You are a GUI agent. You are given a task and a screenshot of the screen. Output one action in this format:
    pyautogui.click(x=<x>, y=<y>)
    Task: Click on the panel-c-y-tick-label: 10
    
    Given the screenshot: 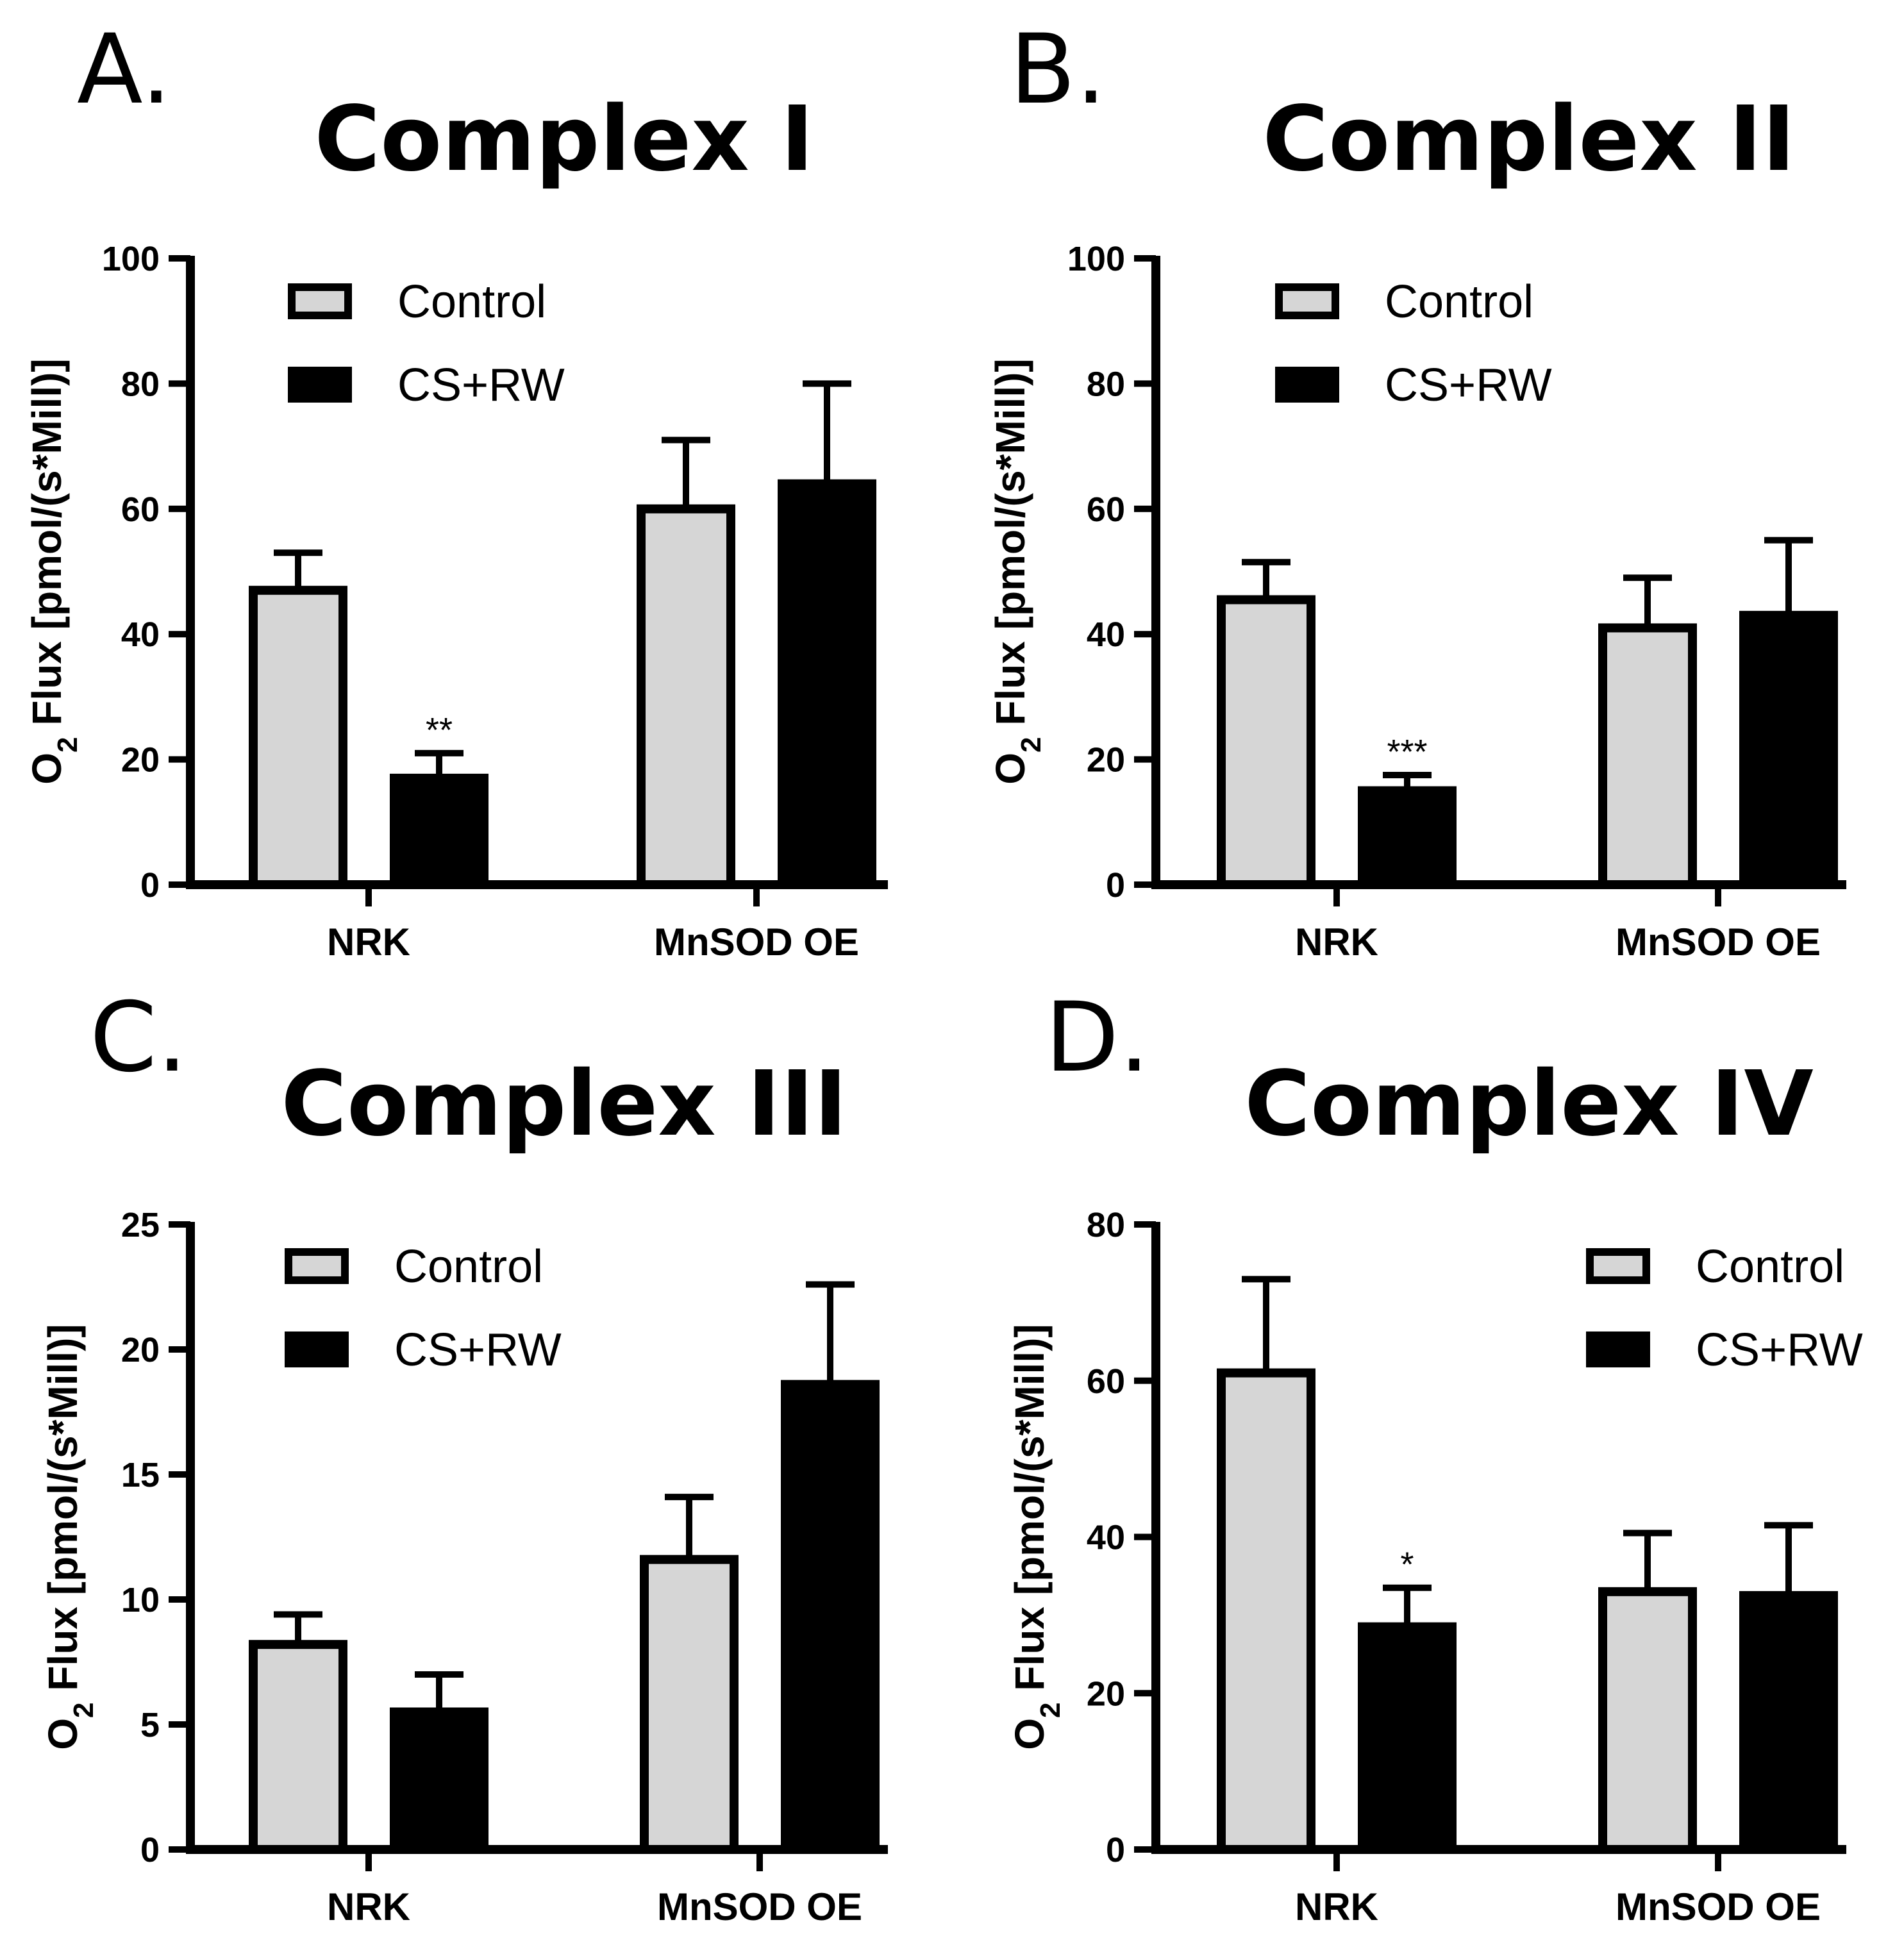 What is the action you would take?
    pyautogui.click(x=140, y=1600)
    